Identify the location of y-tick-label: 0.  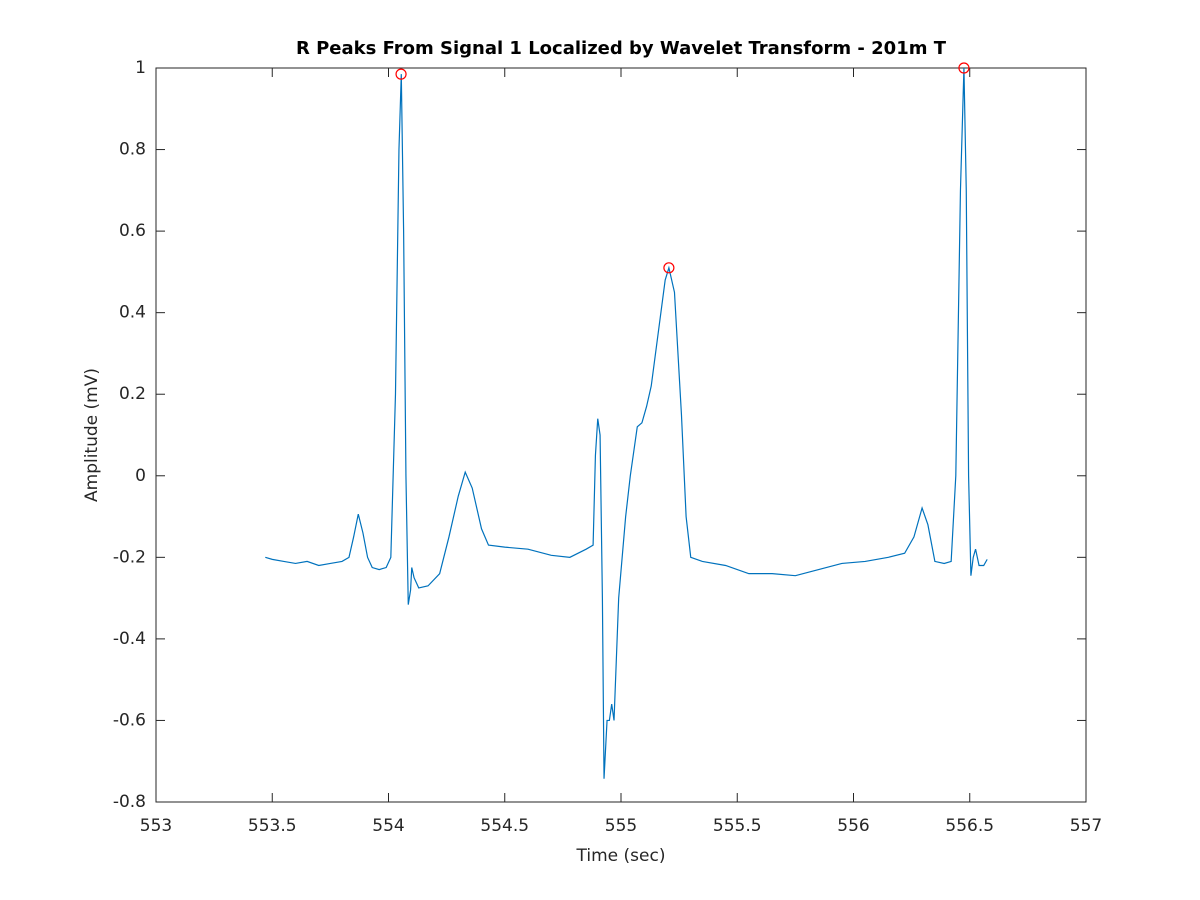
(140, 476).